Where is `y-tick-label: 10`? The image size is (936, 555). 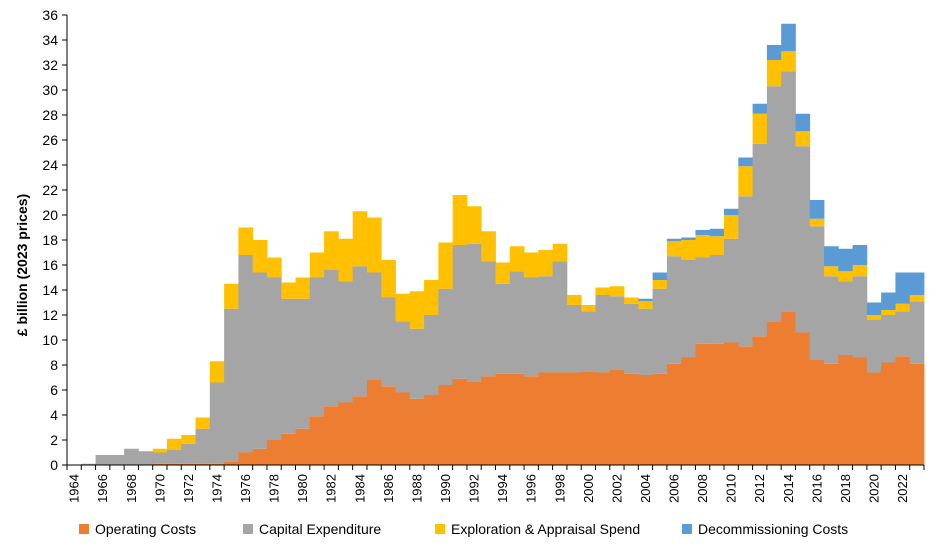
y-tick-label: 10 is located at coordinates (50, 340).